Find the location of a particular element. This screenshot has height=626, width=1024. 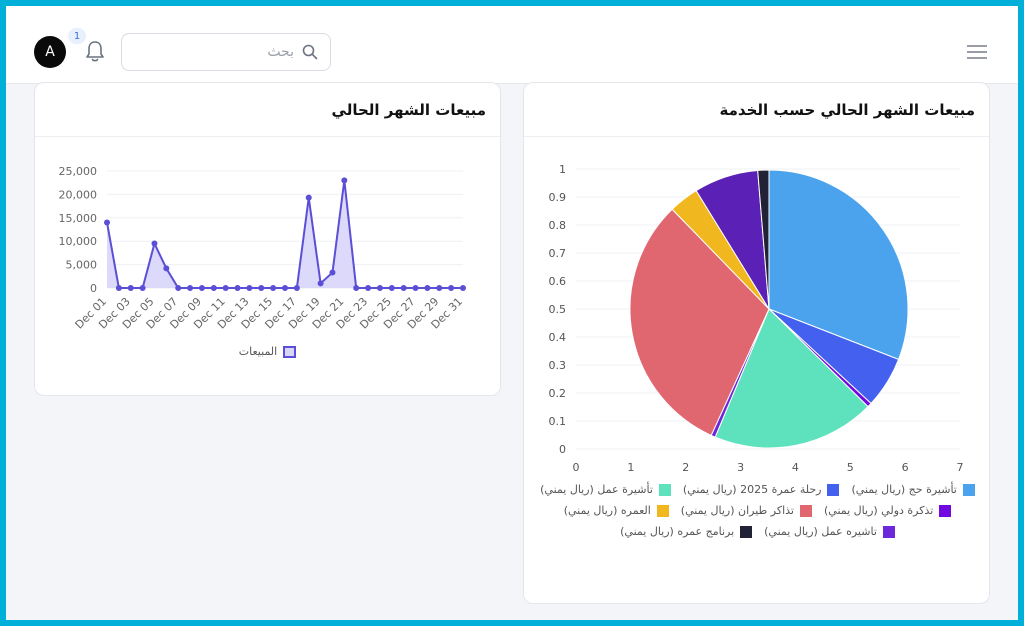

x-tick-label: 5 is located at coordinates (850, 467).